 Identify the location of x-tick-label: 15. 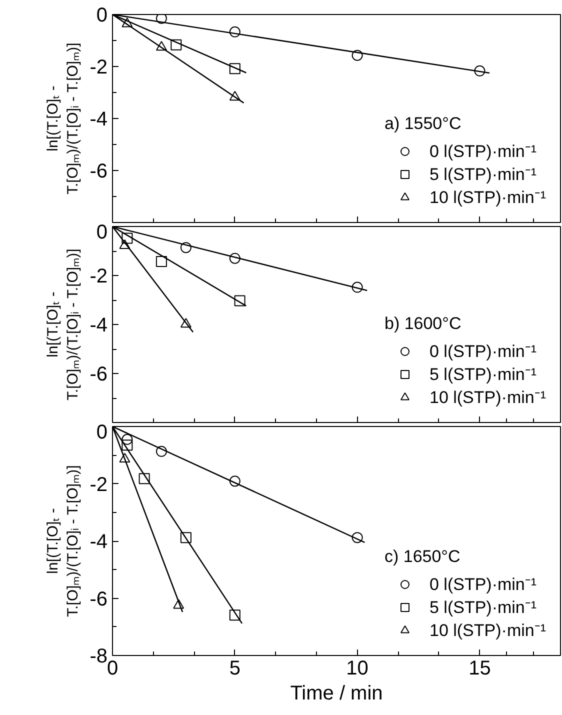
(479, 669).